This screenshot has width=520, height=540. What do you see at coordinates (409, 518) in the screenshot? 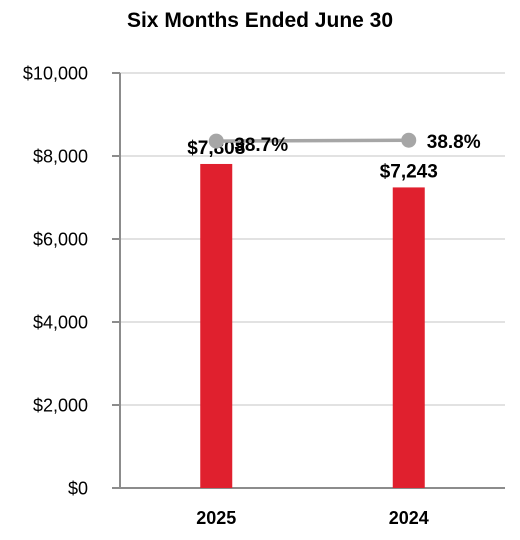
I see `x-tick-label: 2024` at bounding box center [409, 518].